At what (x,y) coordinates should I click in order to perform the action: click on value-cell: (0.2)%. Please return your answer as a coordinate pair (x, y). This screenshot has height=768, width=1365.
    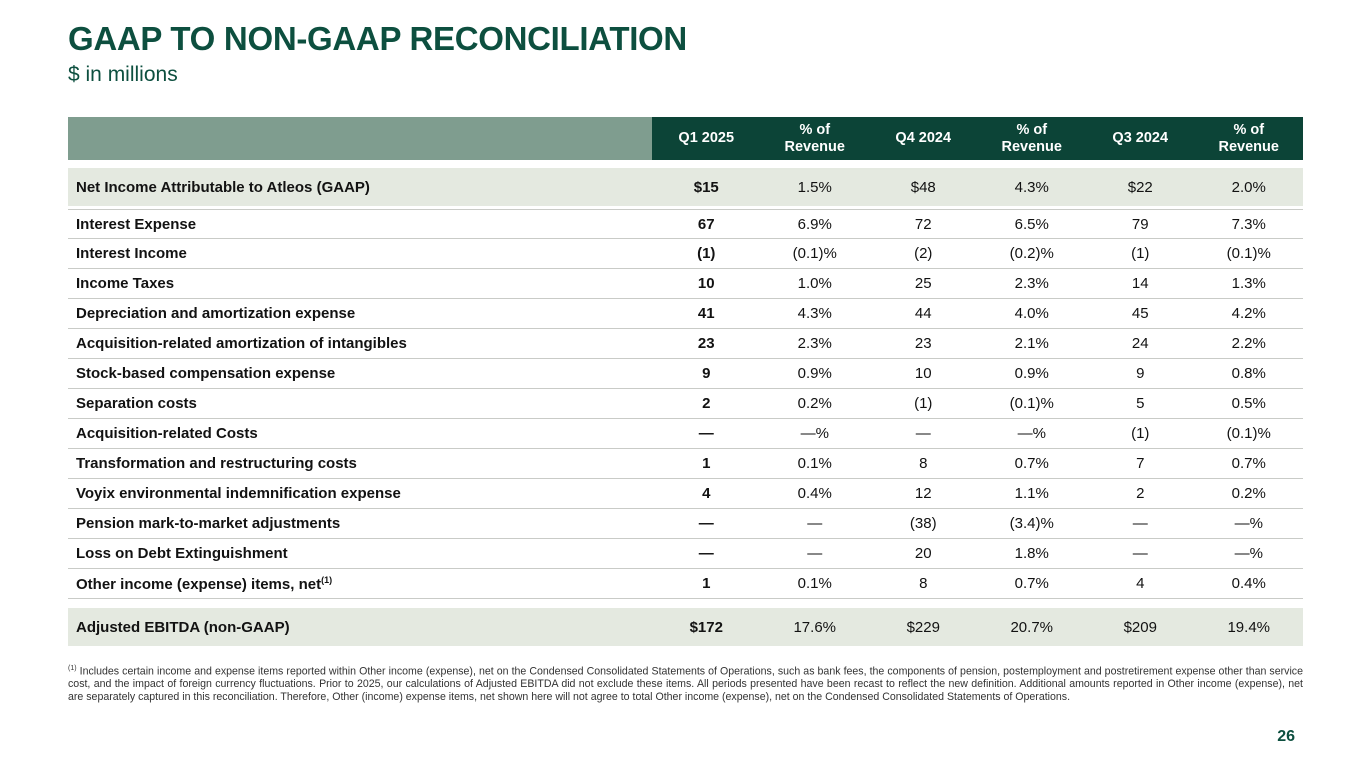
    Looking at the image, I should click on (1031, 253).